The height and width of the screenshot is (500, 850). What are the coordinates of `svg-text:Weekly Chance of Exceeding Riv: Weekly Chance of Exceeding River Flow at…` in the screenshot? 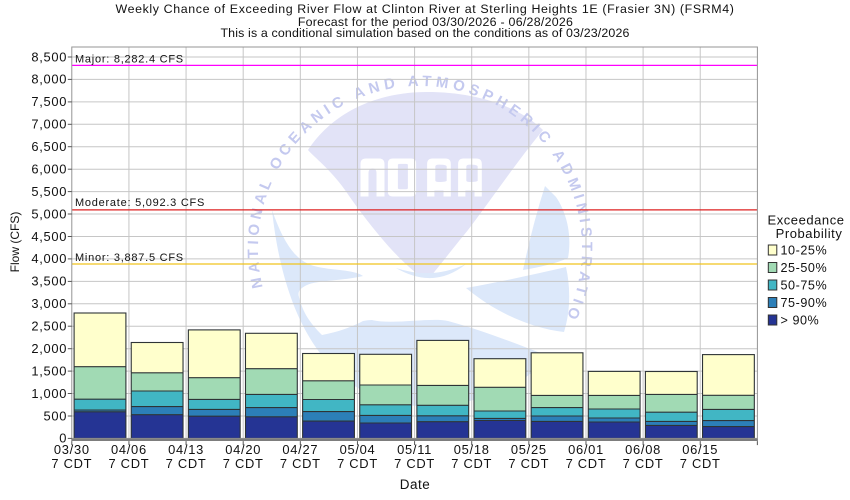 It's located at (425, 9).